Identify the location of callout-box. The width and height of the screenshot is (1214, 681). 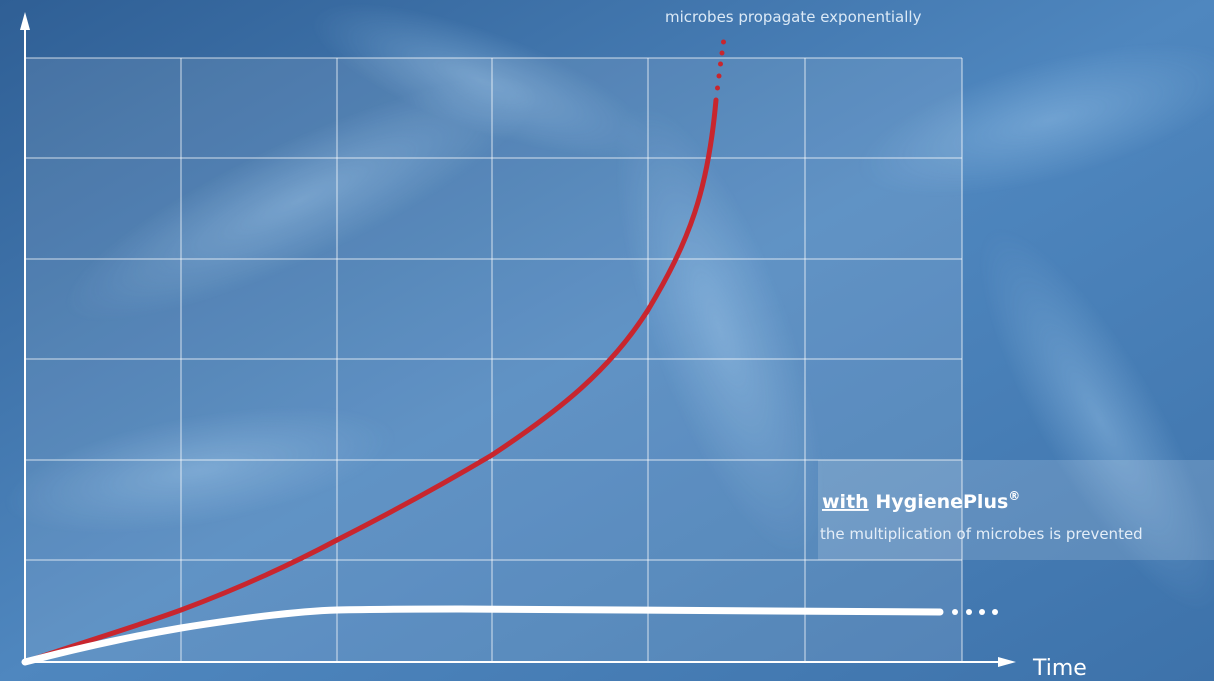
(1016, 510).